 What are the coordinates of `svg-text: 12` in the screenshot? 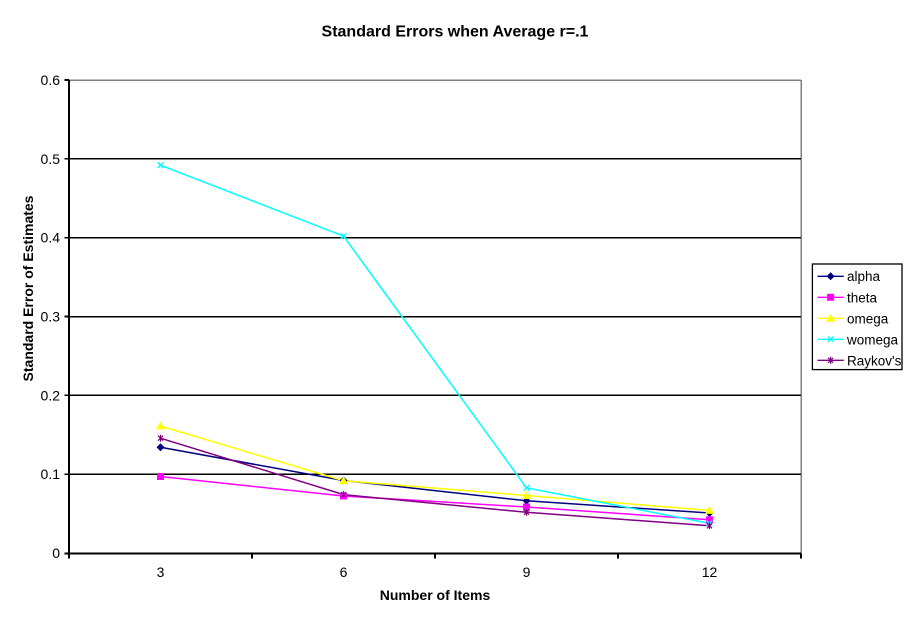 It's located at (710, 572).